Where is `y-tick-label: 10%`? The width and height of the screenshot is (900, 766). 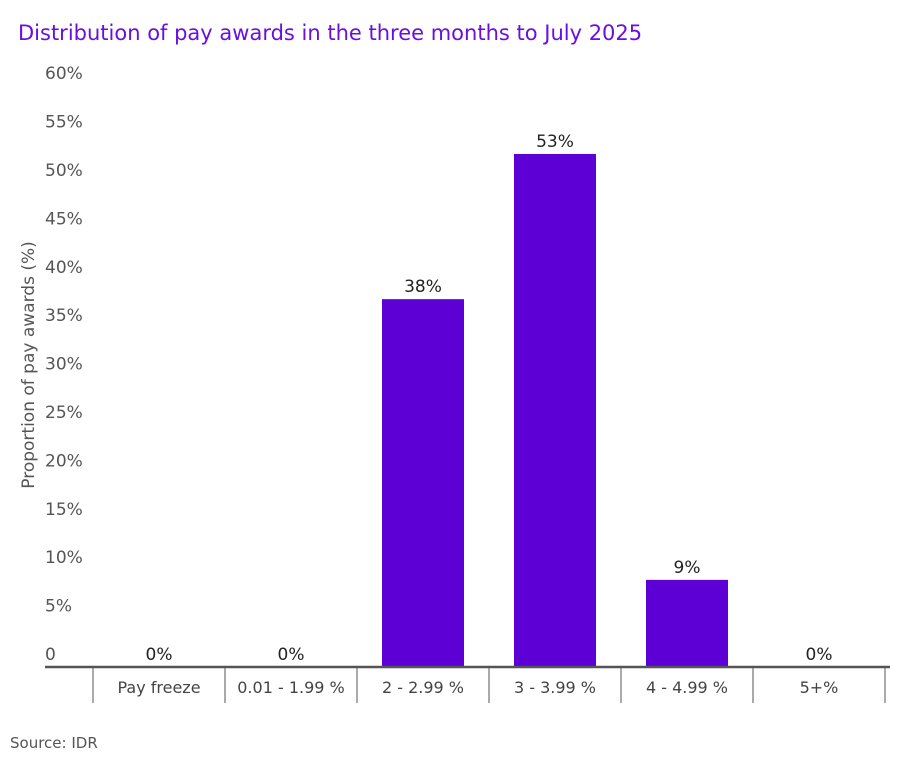 y-tick-label: 10% is located at coordinates (64, 558).